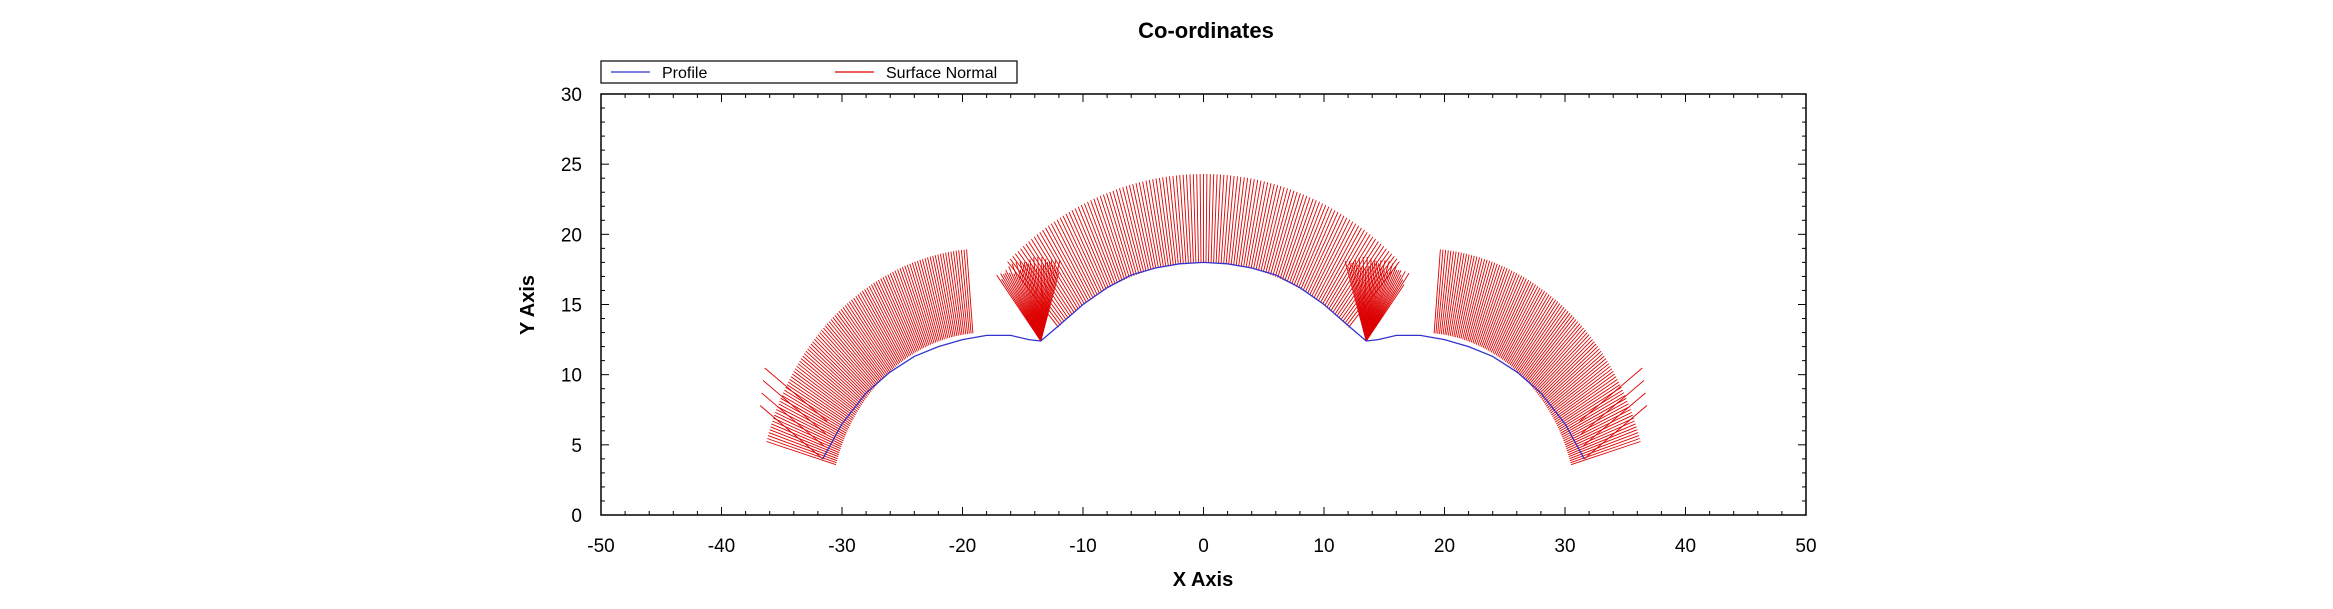 The height and width of the screenshot is (609, 2333). What do you see at coordinates (571, 306) in the screenshot?
I see `y-tick-labels: 0 5 10 15 20 25 30` at bounding box center [571, 306].